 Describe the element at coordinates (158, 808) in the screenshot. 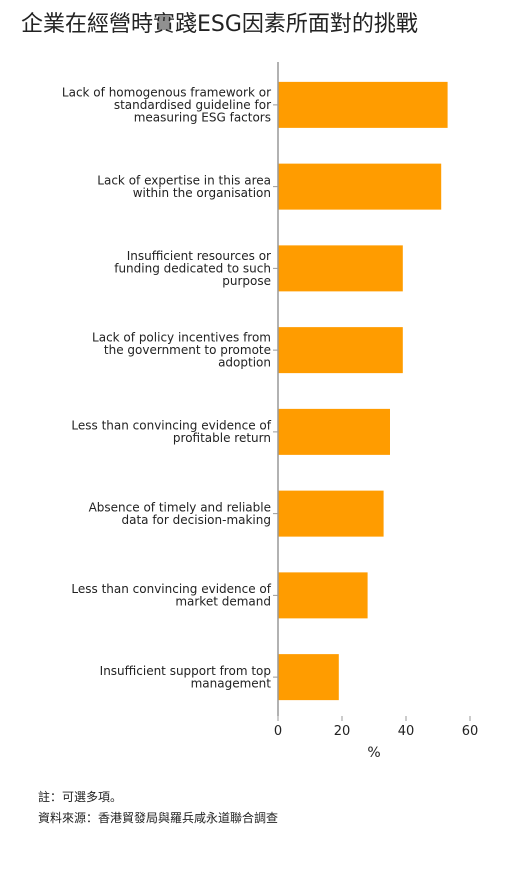

I see `footnotes: 註：可選多項。 資料來源：香港貿發局與羅兵咸永道聯合調查` at that location.